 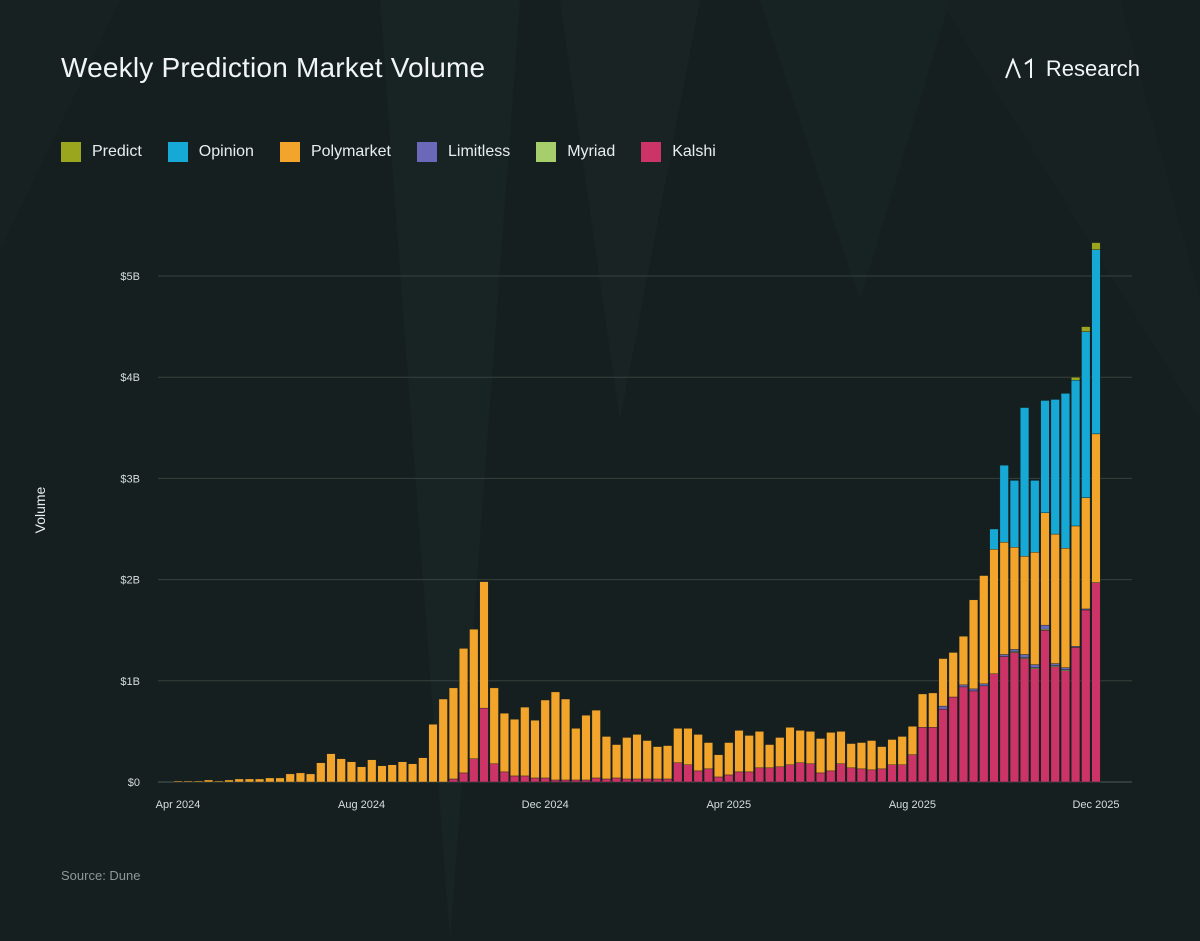 What do you see at coordinates (117, 151) in the screenshot?
I see `legend-label-predict: Predict` at bounding box center [117, 151].